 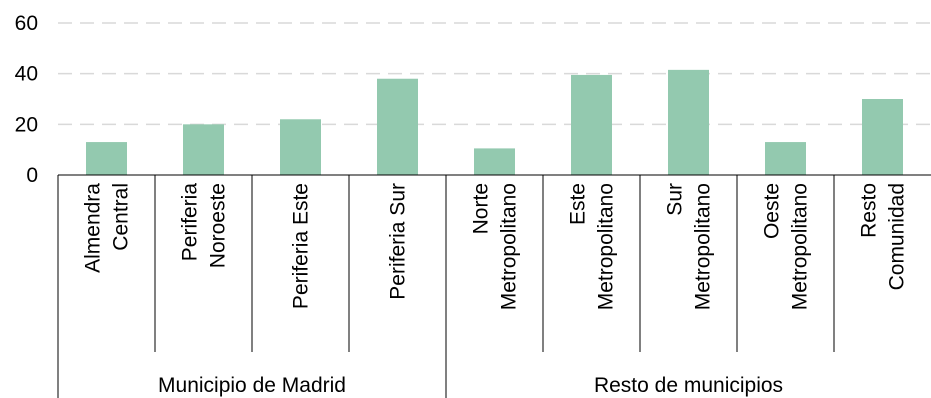 I want to click on group-labels: Municipio de Madrid Resto de municipios, so click(x=470, y=385).